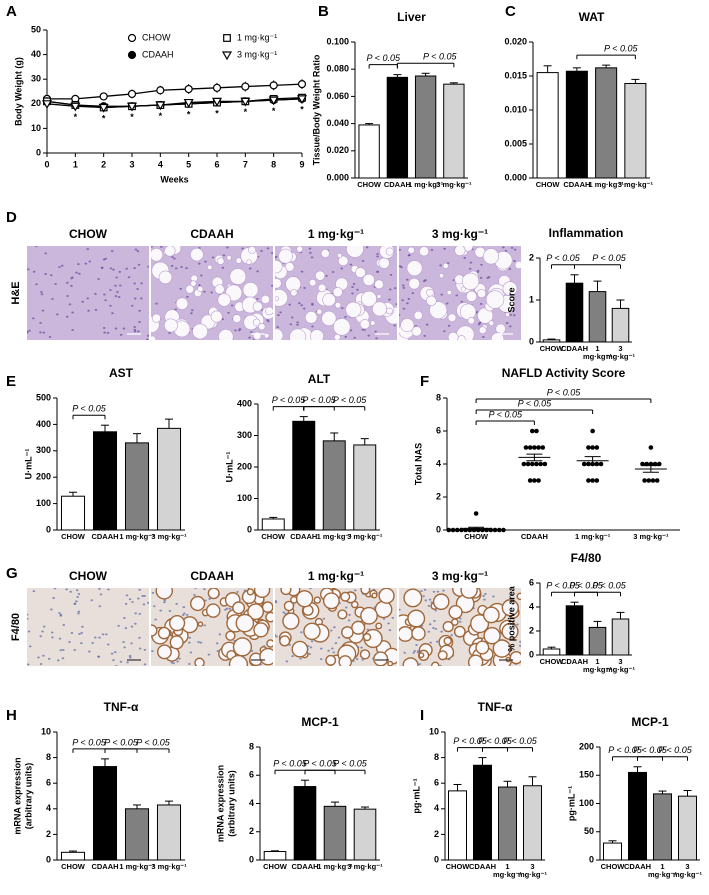  What do you see at coordinates (397, 127) in the screenshot?
I see `bar` at bounding box center [397, 127].